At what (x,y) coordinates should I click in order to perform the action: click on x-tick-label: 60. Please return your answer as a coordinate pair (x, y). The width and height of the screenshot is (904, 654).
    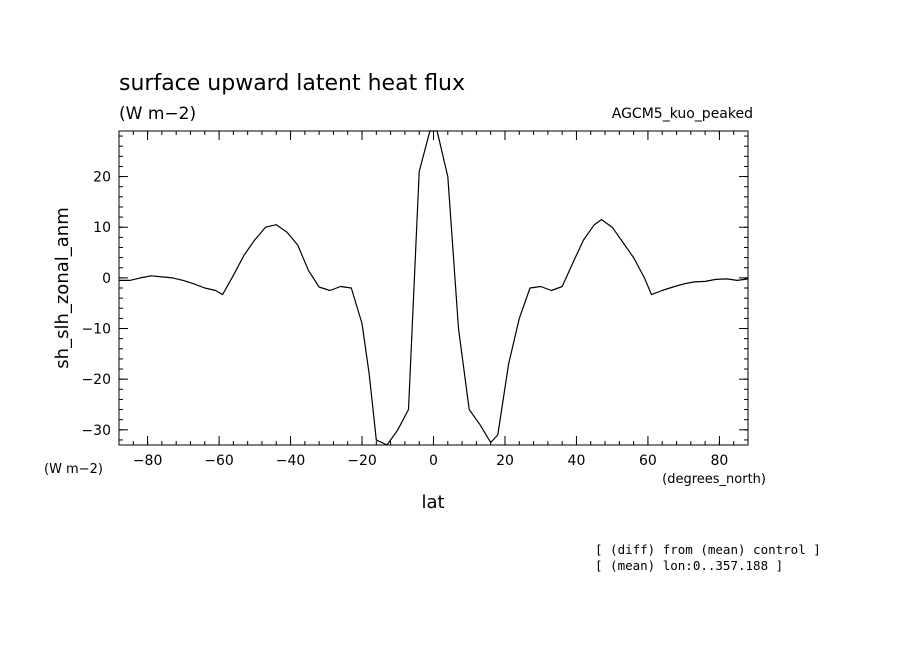
    Looking at the image, I should click on (648, 461).